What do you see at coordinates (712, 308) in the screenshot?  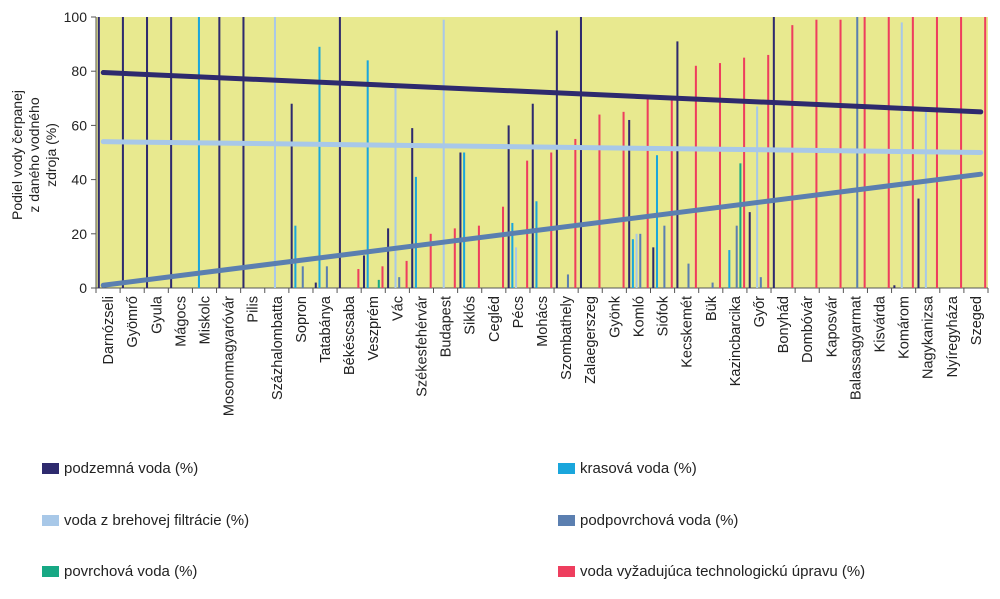 I see `x-category-label: Bük` at bounding box center [712, 308].